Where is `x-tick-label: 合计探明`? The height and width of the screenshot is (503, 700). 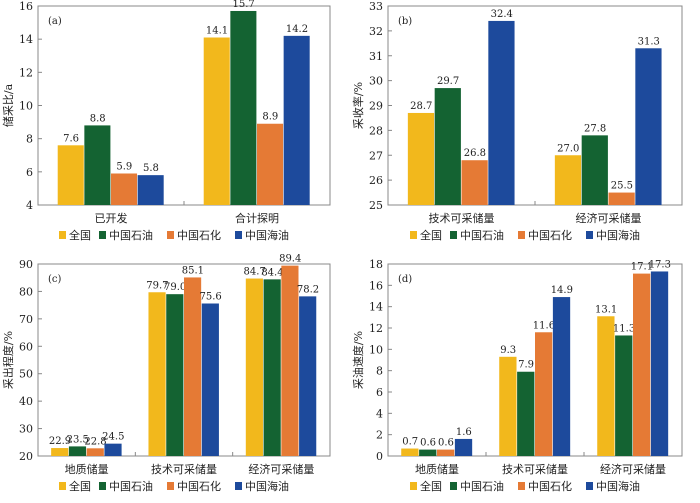
x-tick-label: 合计探明 is located at coordinates (257, 218).